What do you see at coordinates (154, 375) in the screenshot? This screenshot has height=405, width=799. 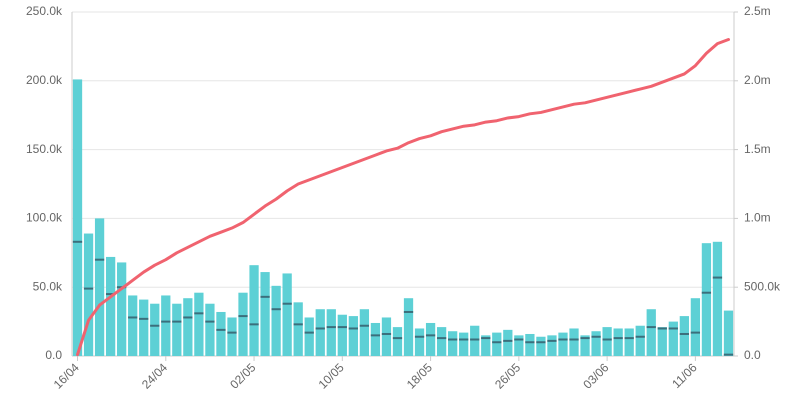 I see `x-tick-label: 24/04` at bounding box center [154, 375].